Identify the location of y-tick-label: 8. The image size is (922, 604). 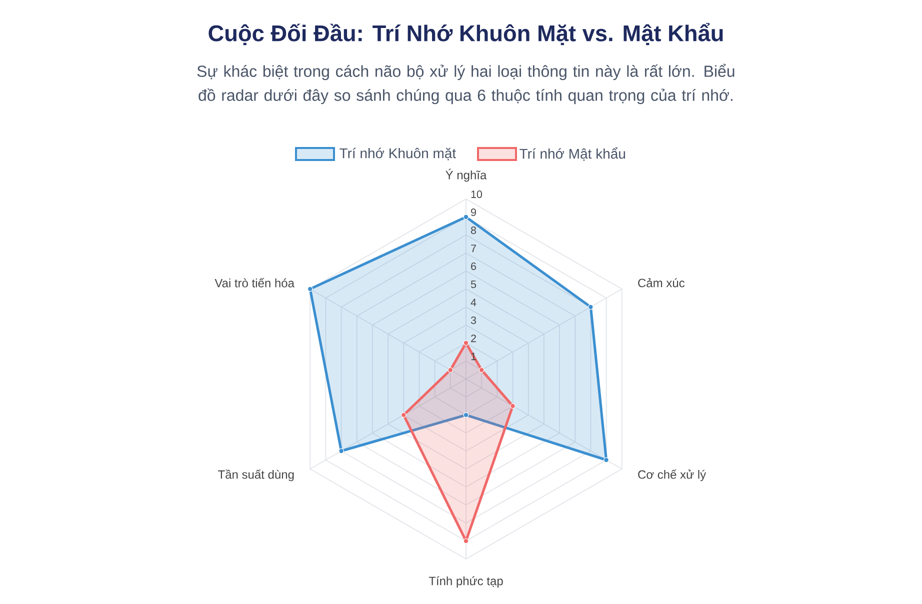
(473, 230).